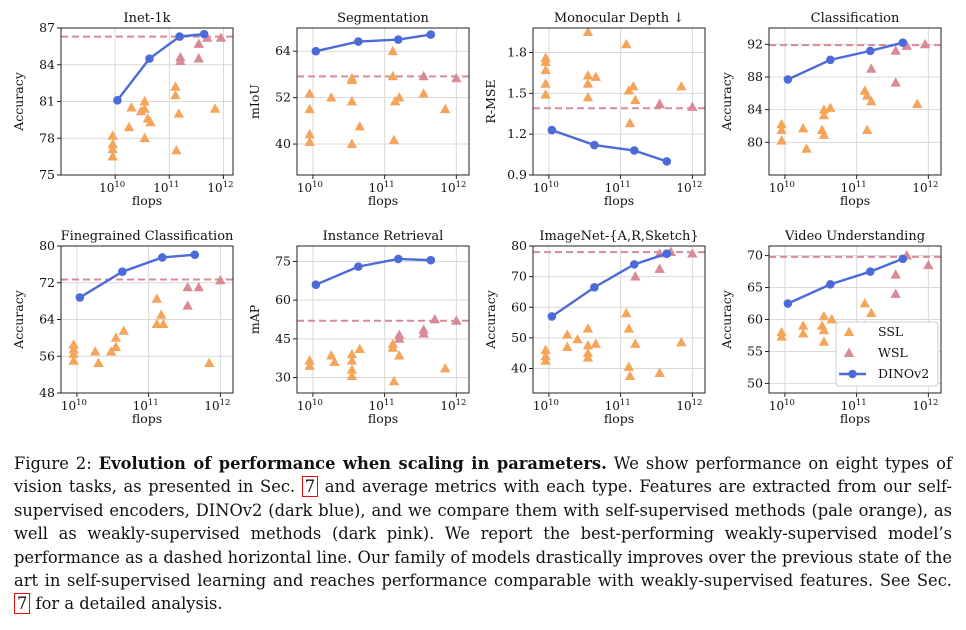  What do you see at coordinates (519, 368) in the screenshot?
I see `y-tick-label: 40` at bounding box center [519, 368].